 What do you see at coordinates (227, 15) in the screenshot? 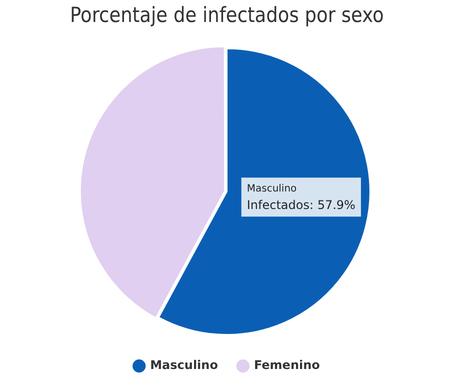
I see `chart-title: Porcentaje de infectados por sexo` at bounding box center [227, 15].